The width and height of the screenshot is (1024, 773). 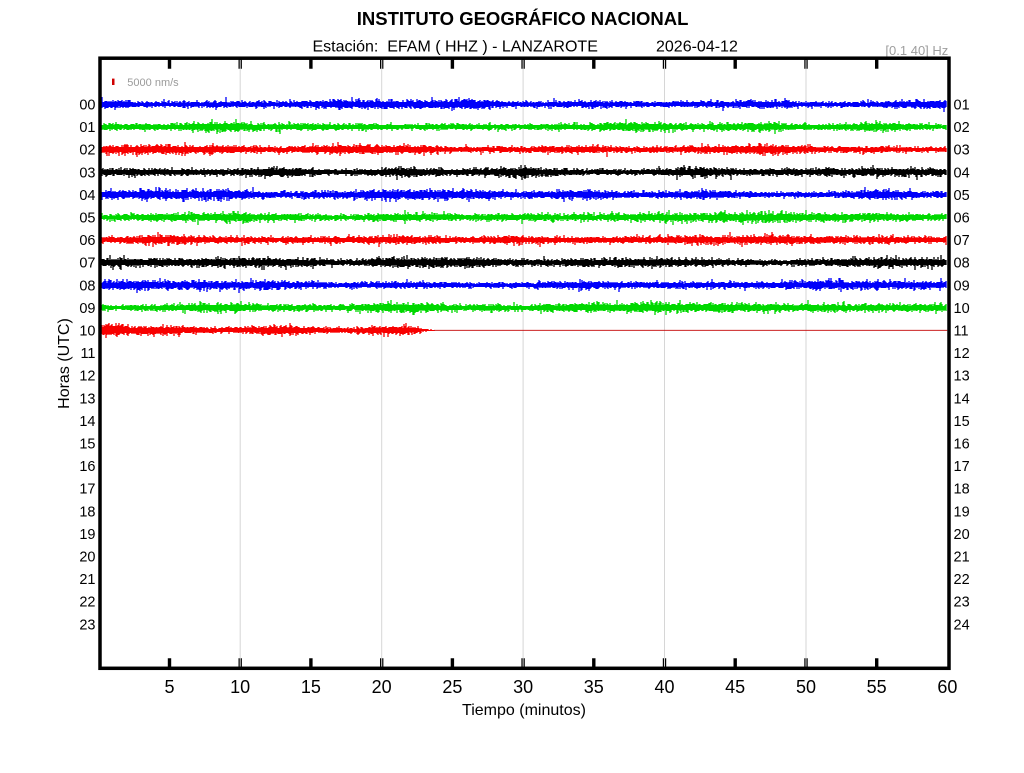 I want to click on svg-text: Horas (UTC), so click(x=64, y=363).